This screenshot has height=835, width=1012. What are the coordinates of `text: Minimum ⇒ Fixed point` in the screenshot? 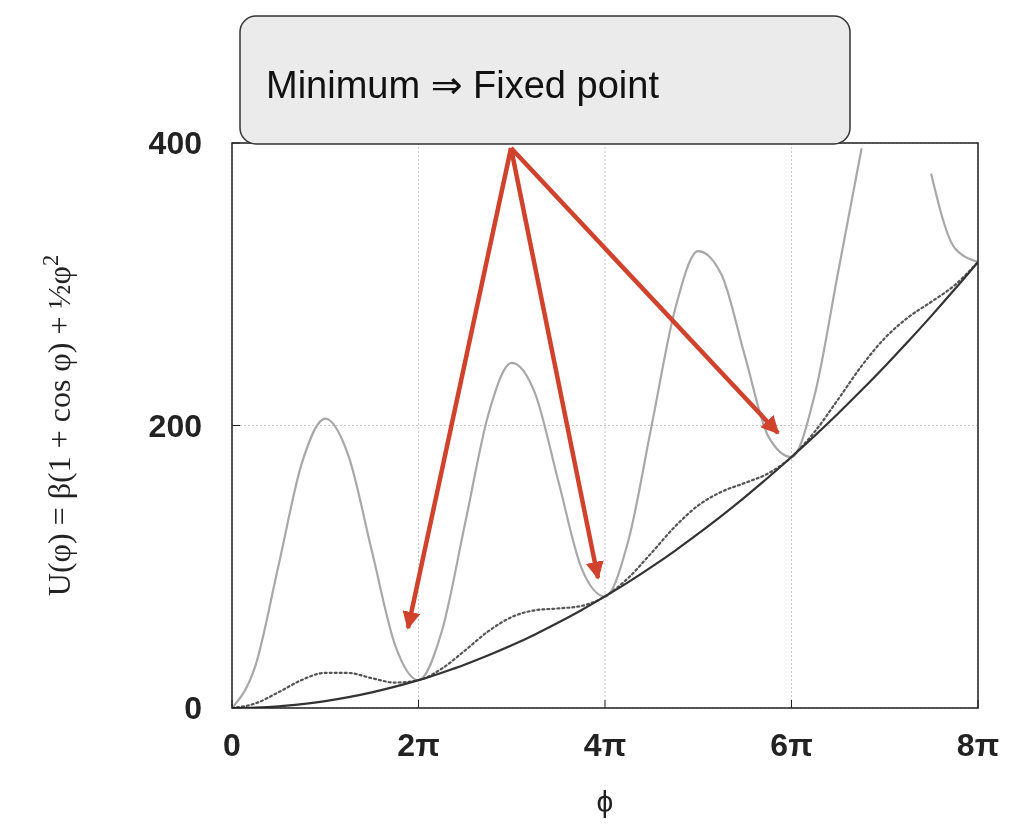 It's located at (463, 85).